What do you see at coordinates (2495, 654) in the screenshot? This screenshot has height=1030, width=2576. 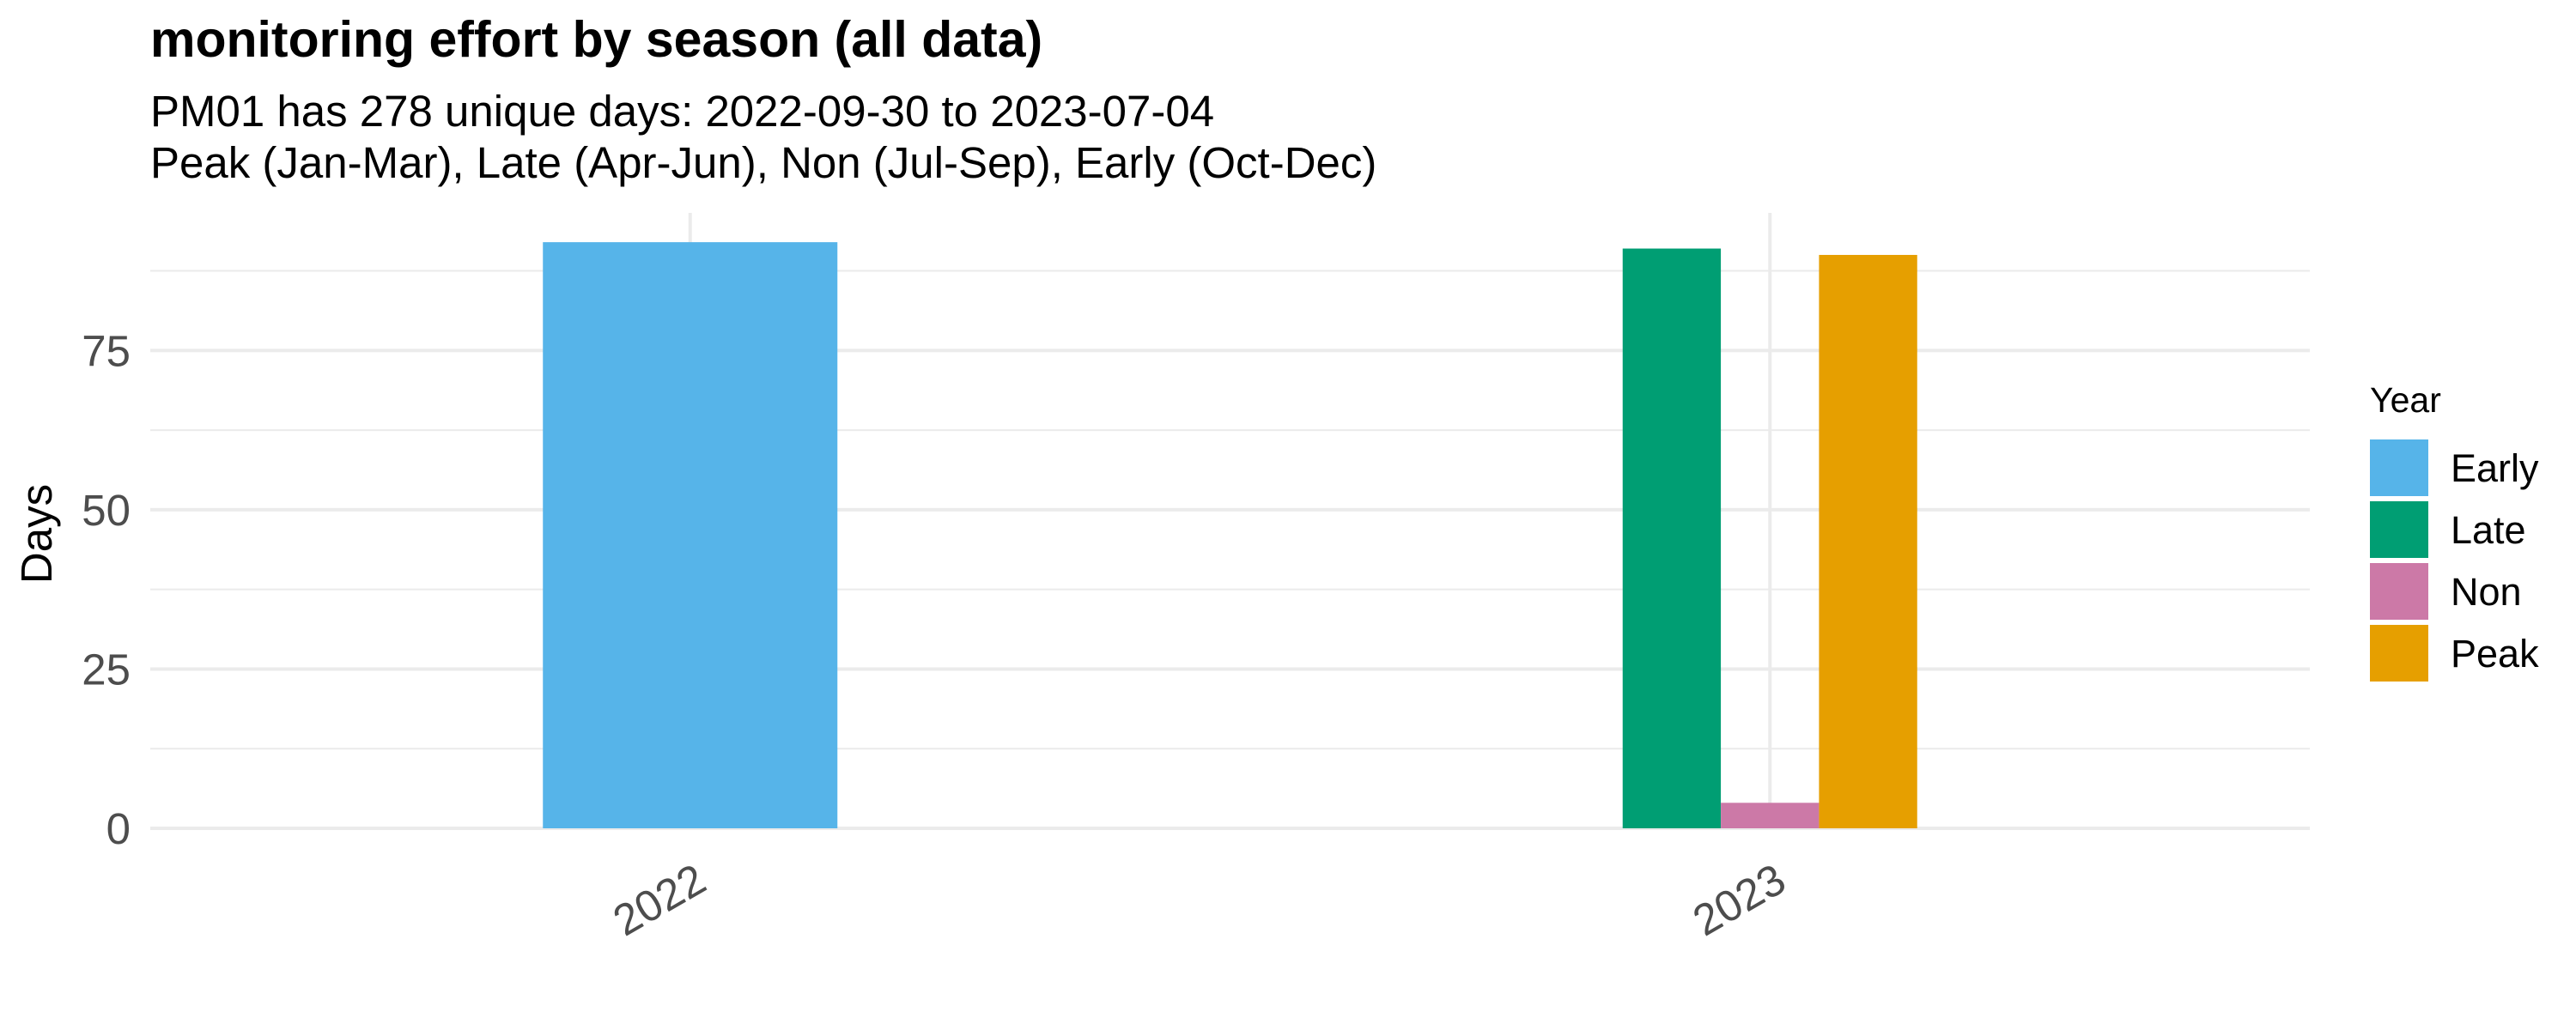 I see `legend-label-peak: Peak` at bounding box center [2495, 654].